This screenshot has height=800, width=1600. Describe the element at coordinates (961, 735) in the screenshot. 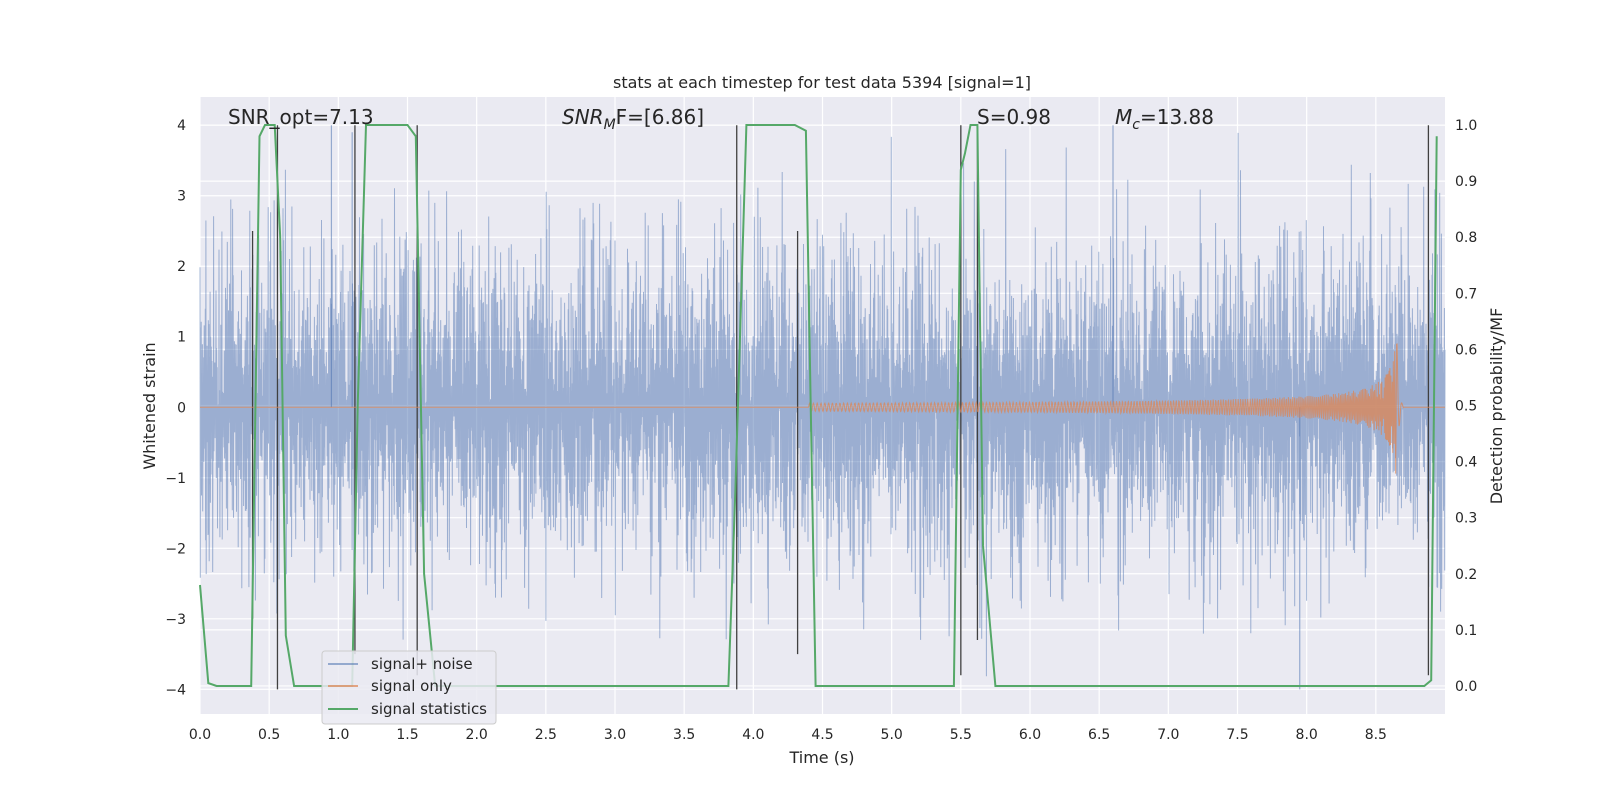

I see `x-tick-label: 5.5` at that location.